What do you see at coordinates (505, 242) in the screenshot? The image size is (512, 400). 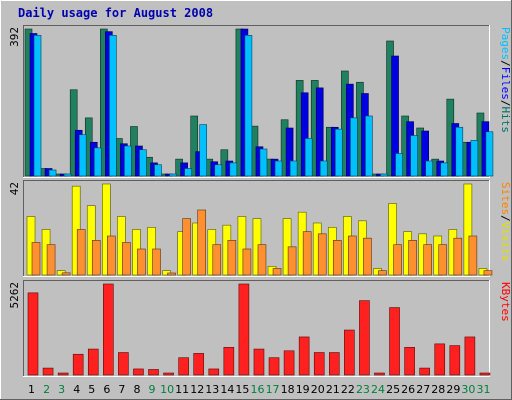 I see `legend-entry-middle-2: Visits` at bounding box center [505, 242].